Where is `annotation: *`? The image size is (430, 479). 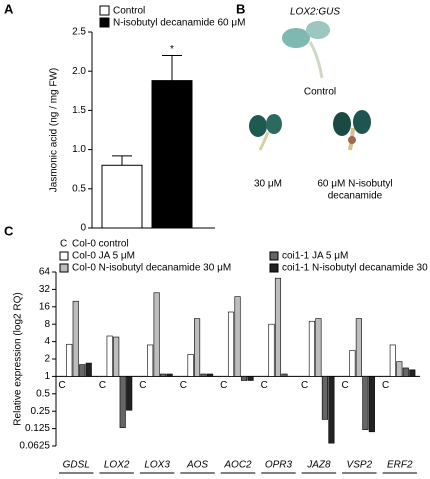 annotation: * is located at coordinates (172, 49).